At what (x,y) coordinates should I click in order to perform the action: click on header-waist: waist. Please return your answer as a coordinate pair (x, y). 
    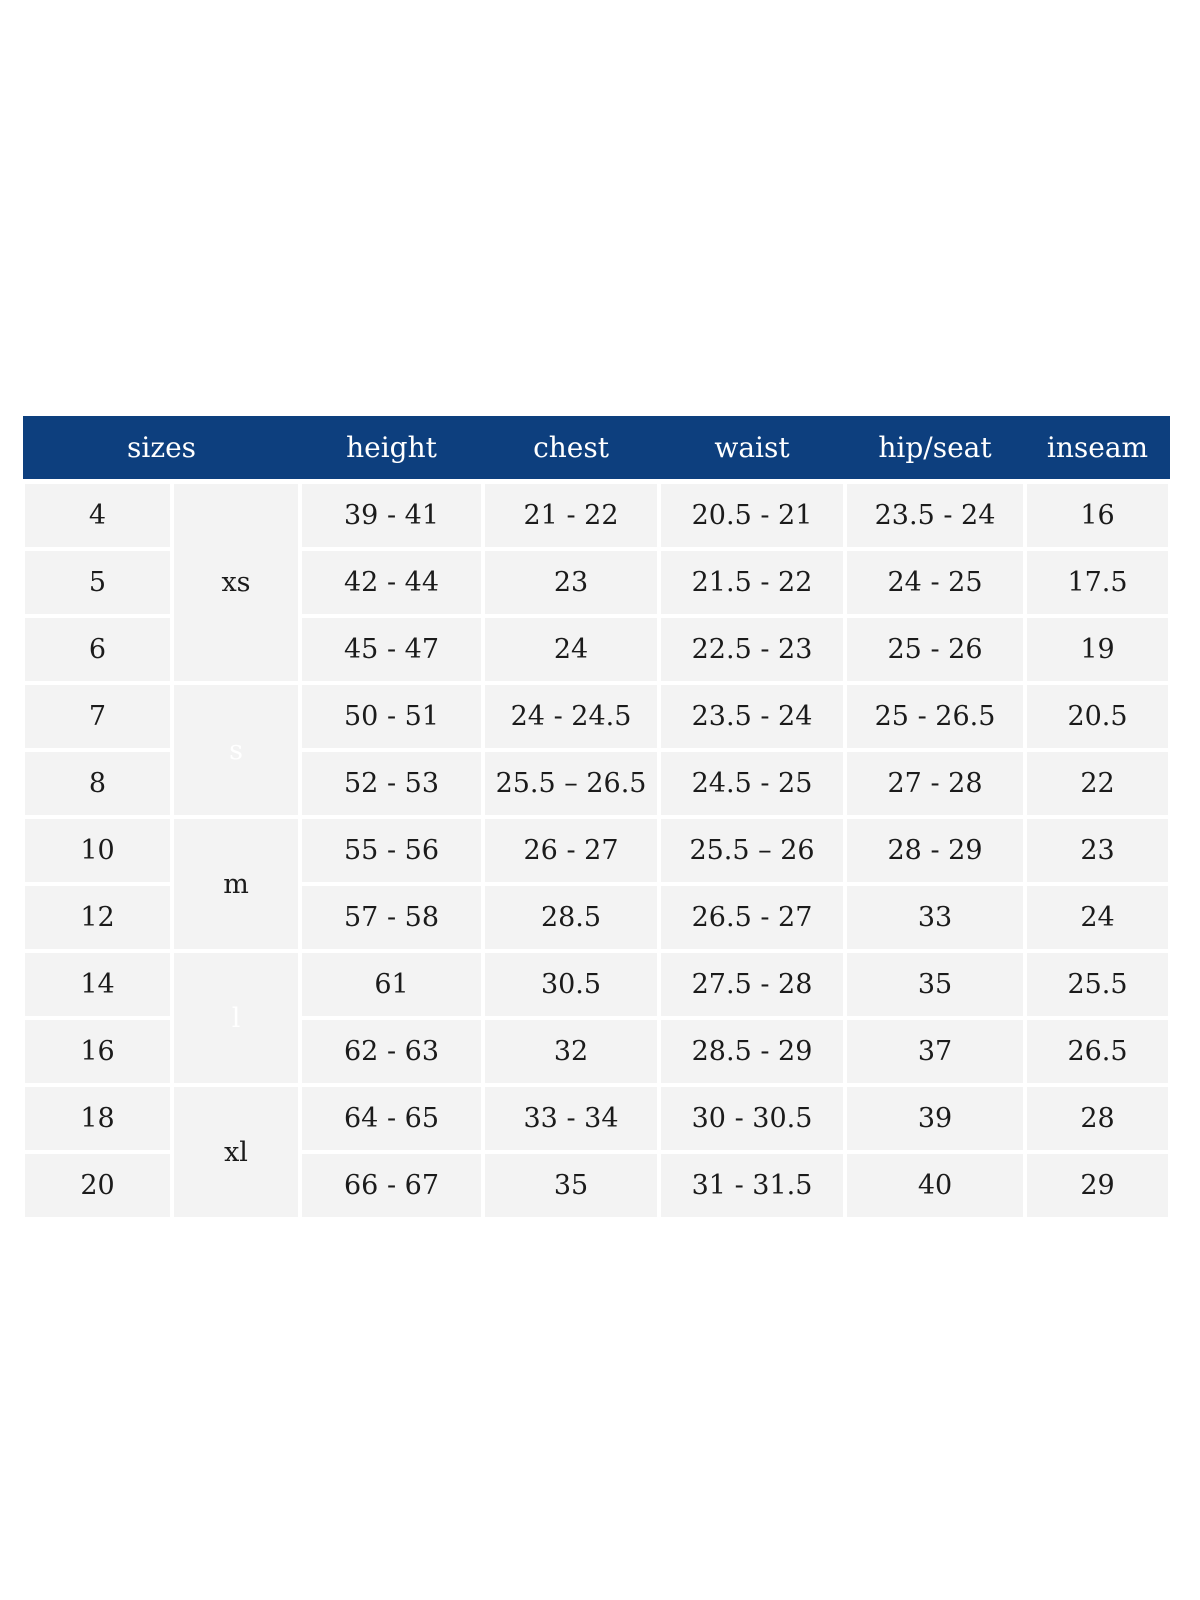
    Looking at the image, I should click on (752, 449).